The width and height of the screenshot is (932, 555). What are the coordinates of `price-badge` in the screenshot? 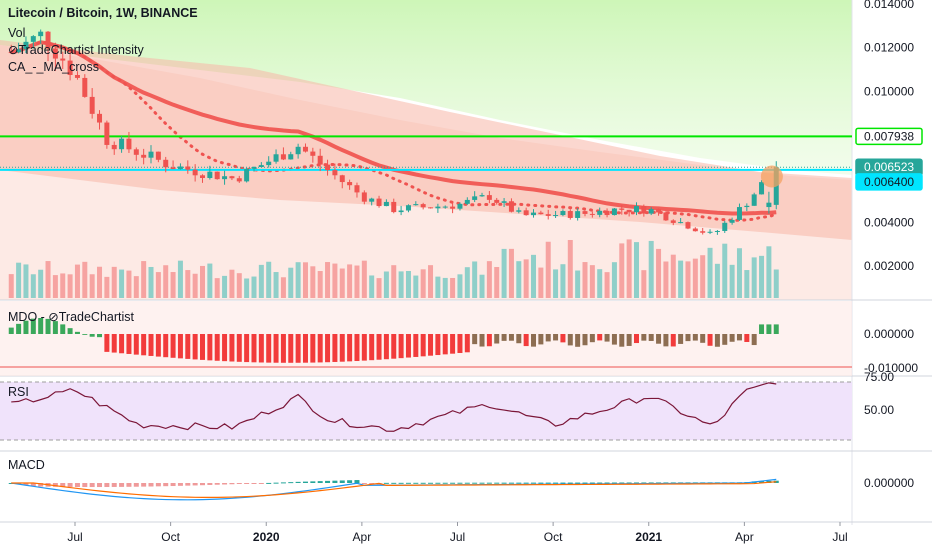 It's located at (889, 182).